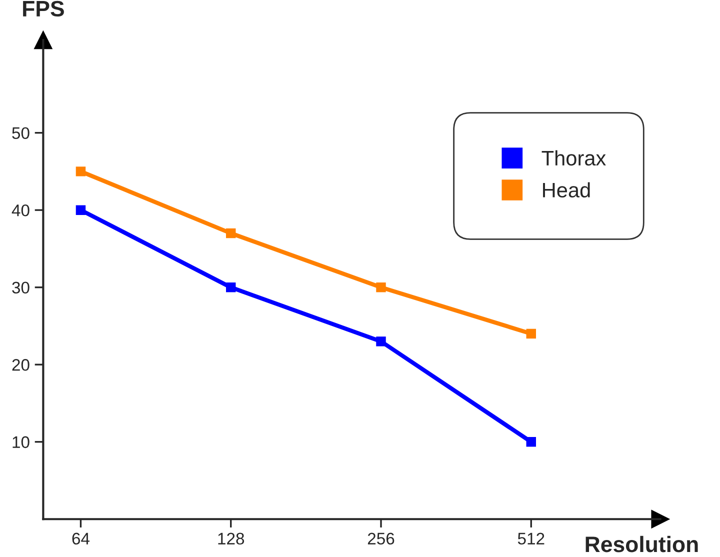  I want to click on legend-label: Thorax, so click(574, 158).